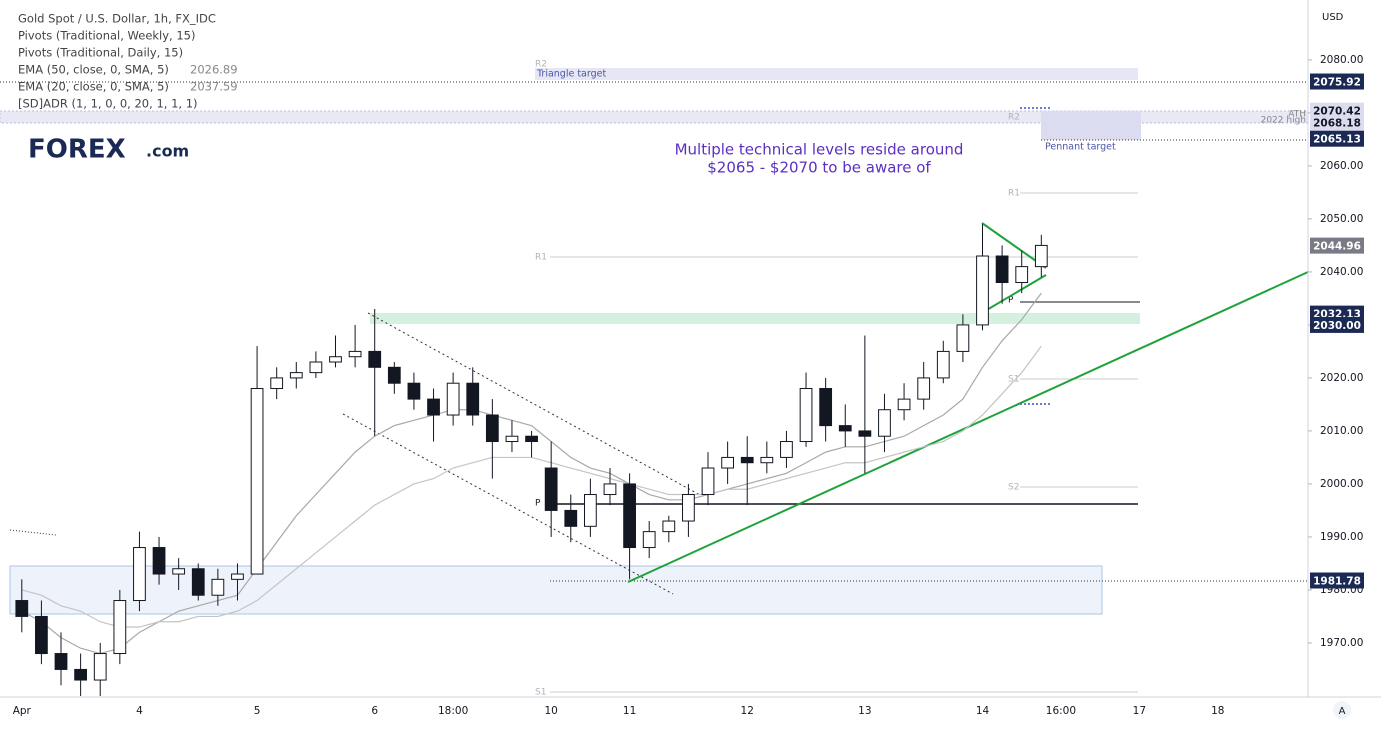 The width and height of the screenshot is (1381, 733). Describe the element at coordinates (534, 404) in the screenshot. I see `channel-line` at that location.